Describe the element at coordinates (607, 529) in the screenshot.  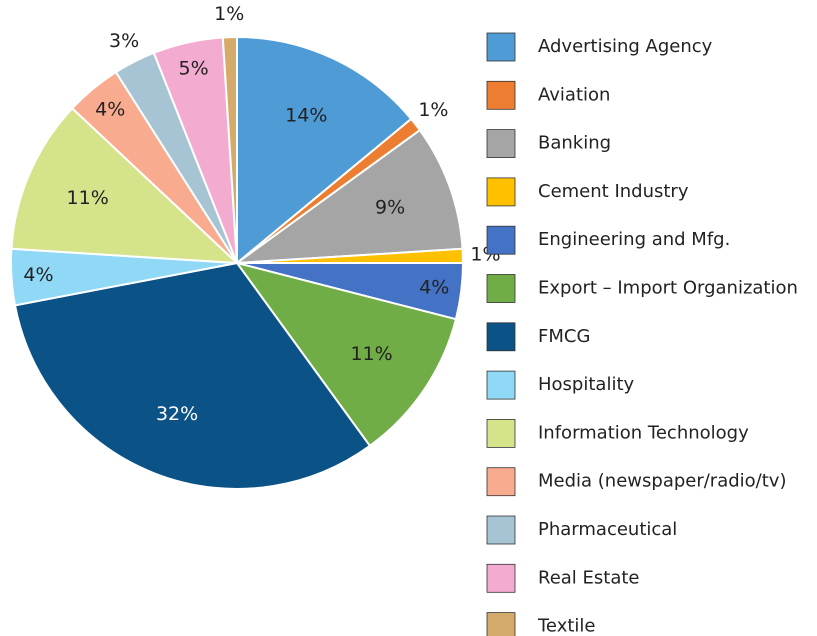
I see `legend-label: Pharmaceutical` at that location.